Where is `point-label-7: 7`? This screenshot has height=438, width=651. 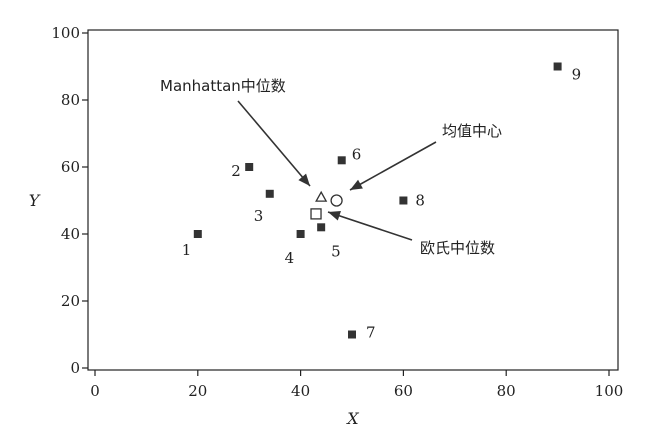
point-label-7: 7 is located at coordinates (371, 333).